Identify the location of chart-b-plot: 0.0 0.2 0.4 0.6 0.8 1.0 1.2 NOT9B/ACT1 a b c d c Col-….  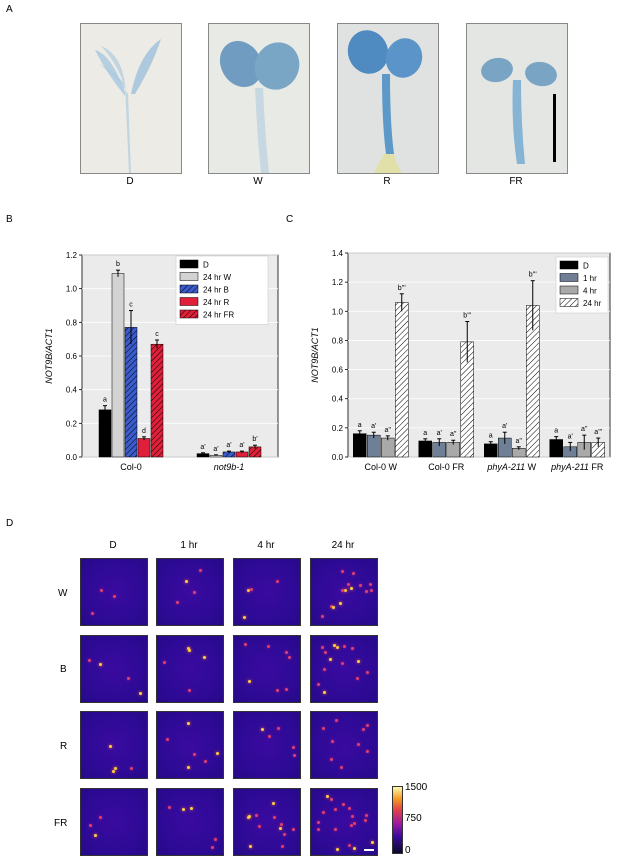
(161, 361).